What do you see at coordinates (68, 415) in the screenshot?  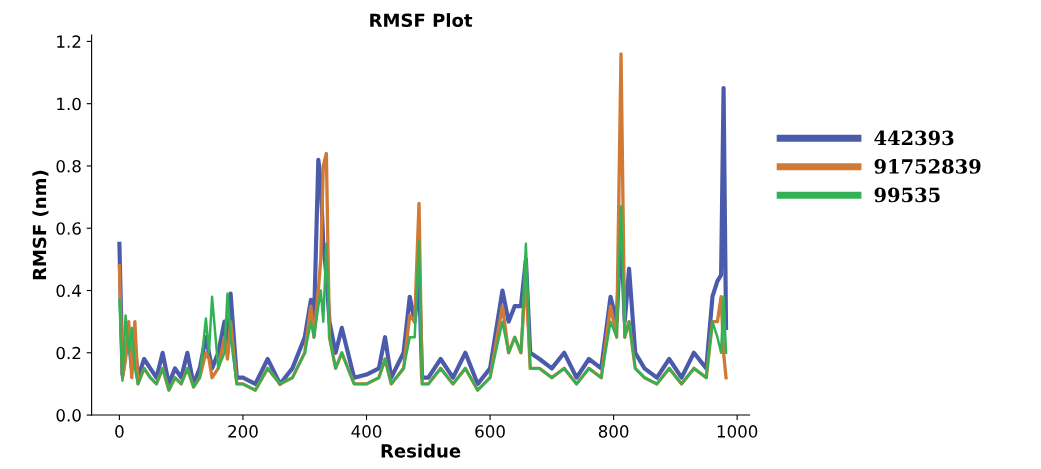 I see `y-tick-label: 0.0` at bounding box center [68, 415].